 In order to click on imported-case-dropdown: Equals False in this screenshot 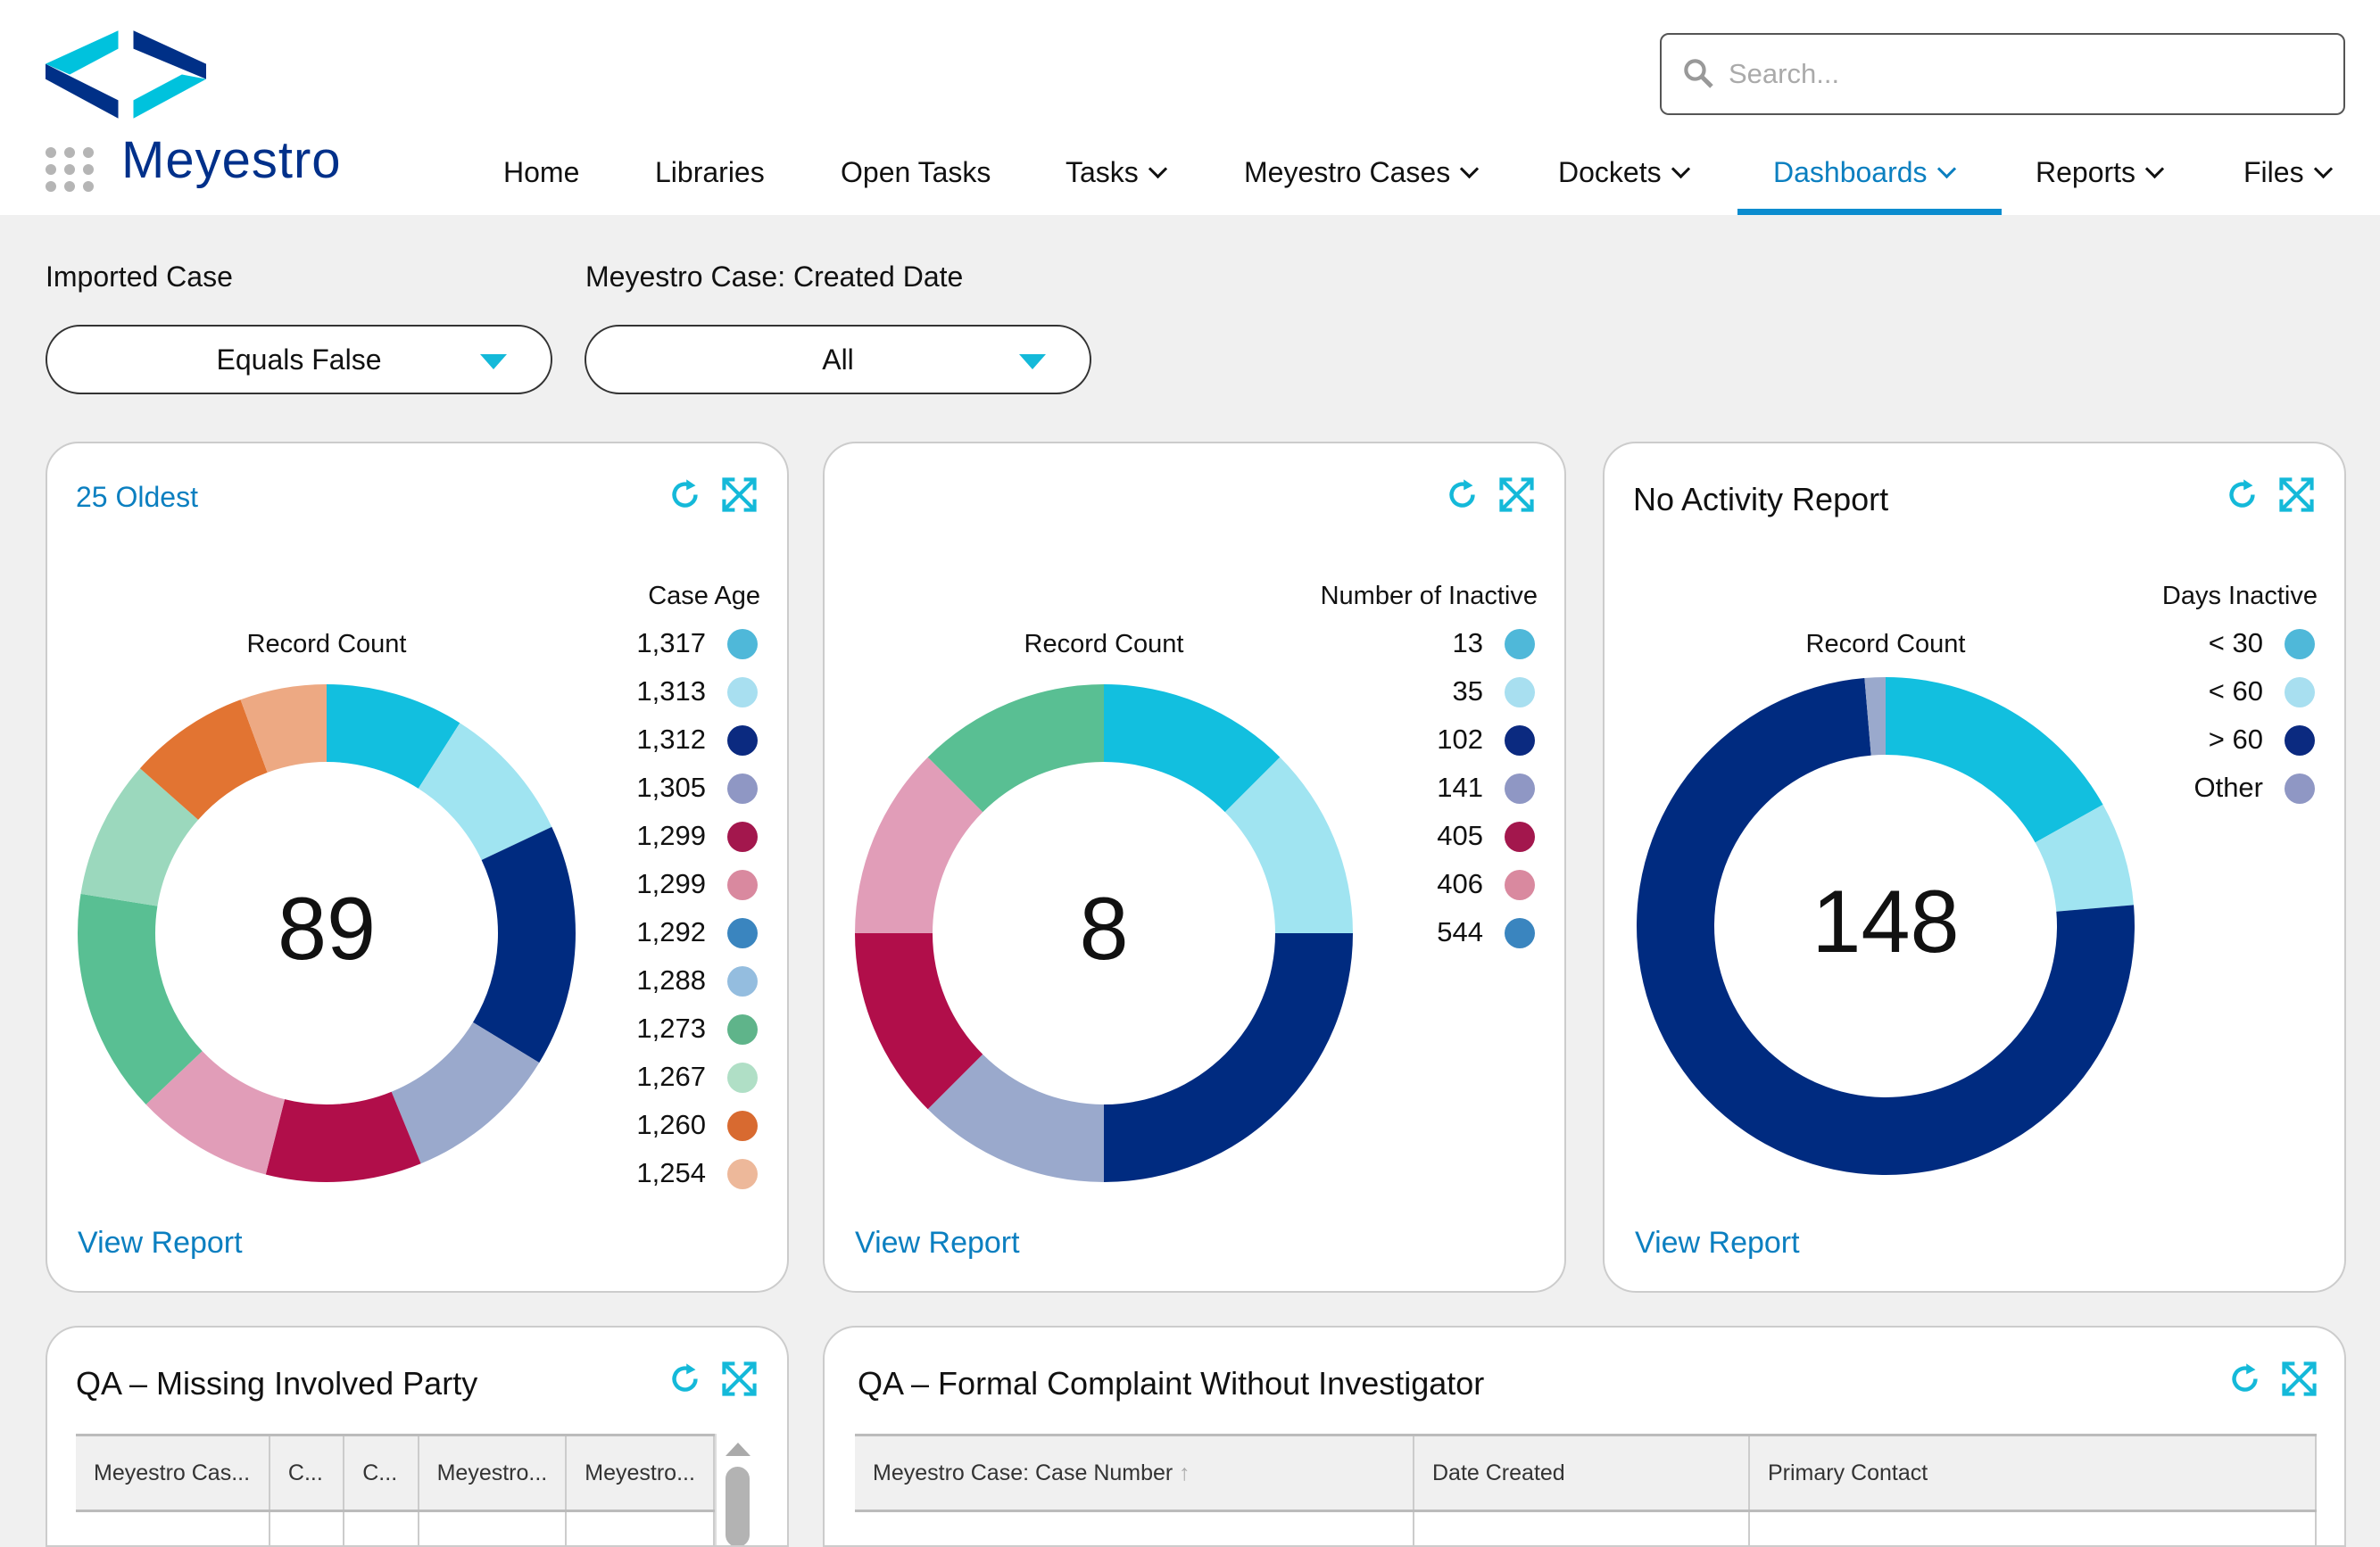, I will do `click(299, 360)`.